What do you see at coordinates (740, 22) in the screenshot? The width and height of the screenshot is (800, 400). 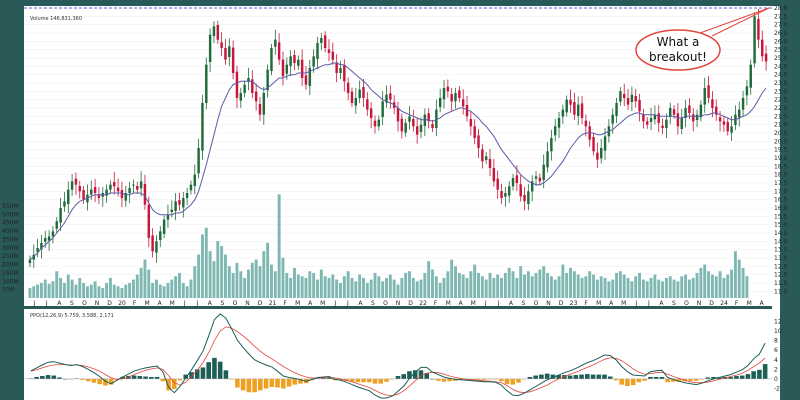 I see `callout-pointer` at bounding box center [740, 22].